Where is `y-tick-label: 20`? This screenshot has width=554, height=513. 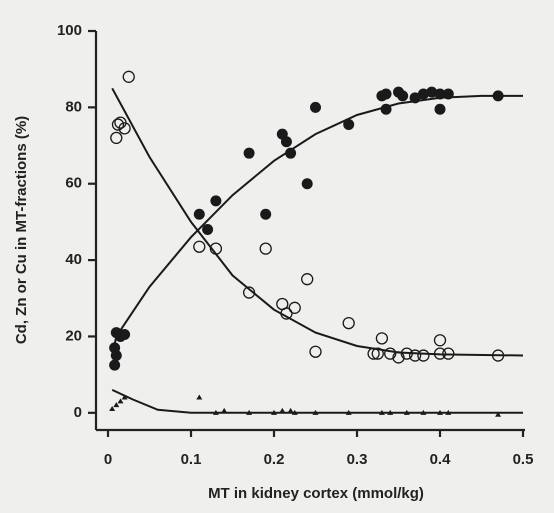
y-tick-label: 20 is located at coordinates (73, 335).